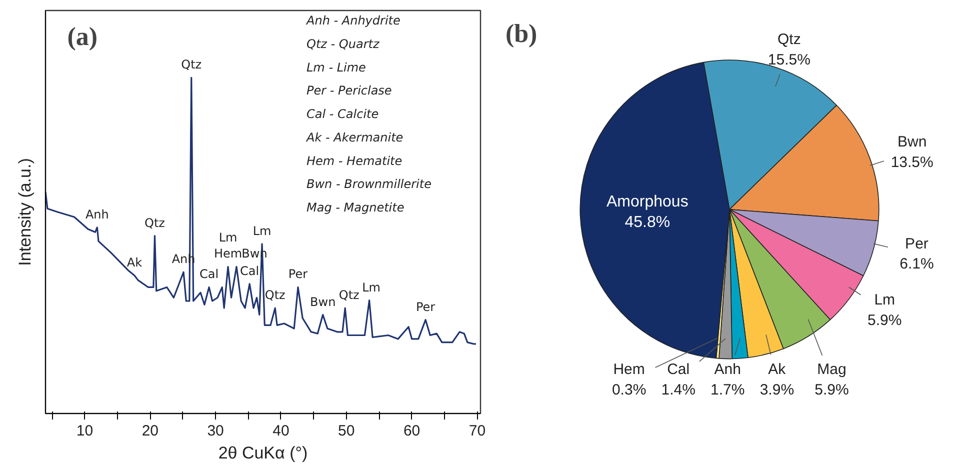  I want to click on annotation: Per - Periclase, so click(349, 91).